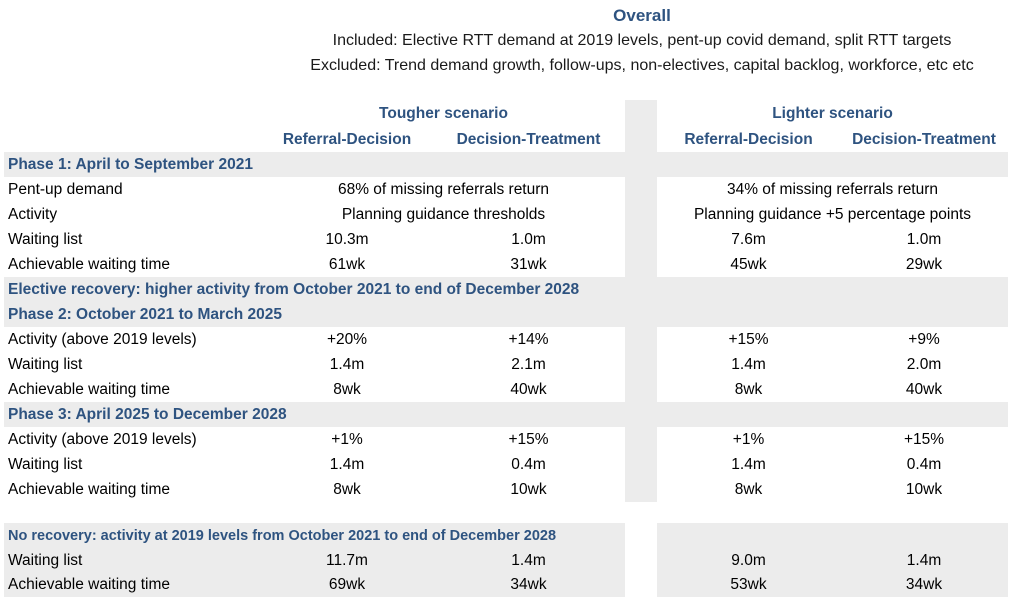 This screenshot has height=599, width=1024. I want to click on tougher-scenario-header: Tougher scenario, so click(443, 113).